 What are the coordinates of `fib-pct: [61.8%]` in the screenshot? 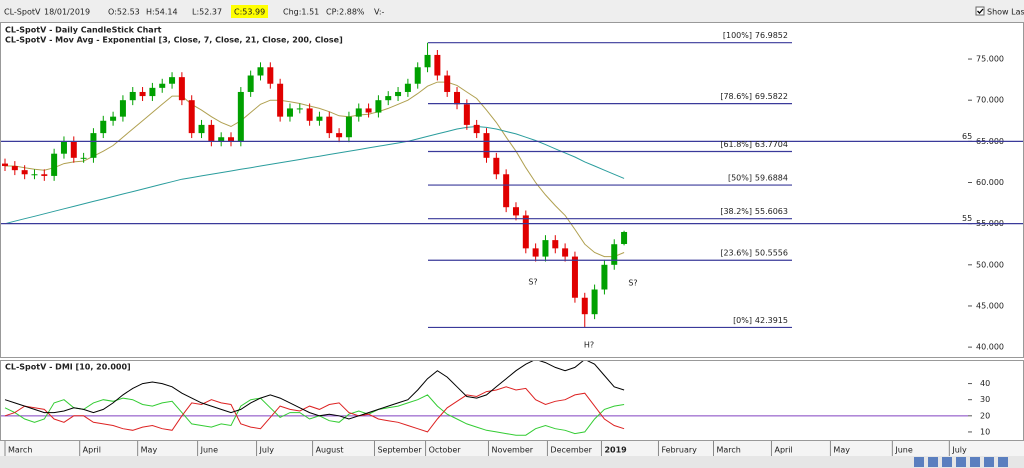 It's located at (736, 144).